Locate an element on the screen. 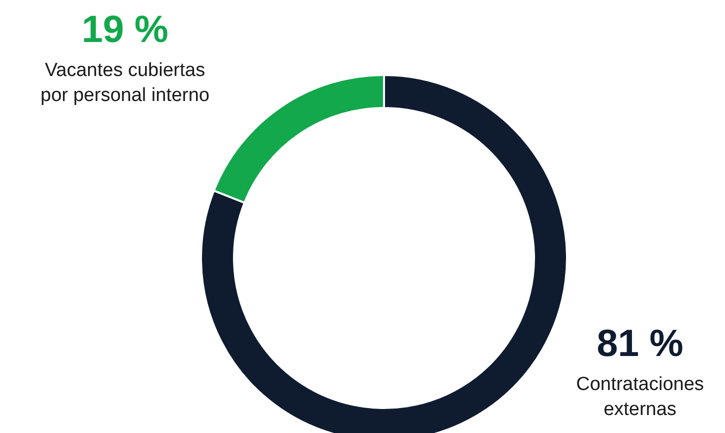  slice-label: Vacantes cubiertas por personal interno is located at coordinates (125, 83).